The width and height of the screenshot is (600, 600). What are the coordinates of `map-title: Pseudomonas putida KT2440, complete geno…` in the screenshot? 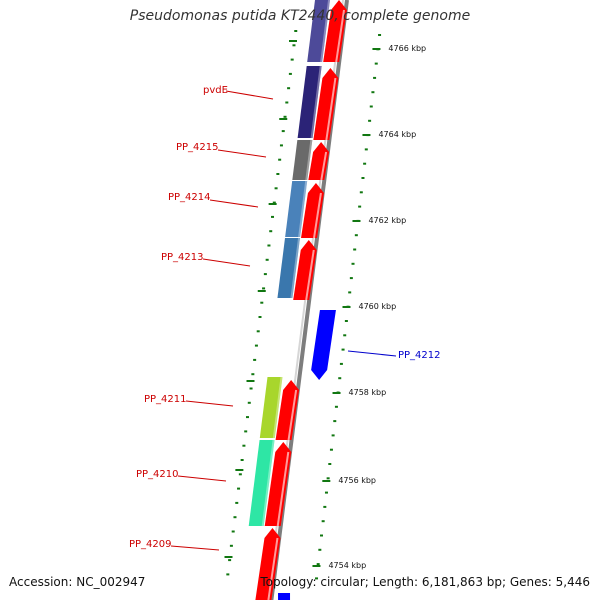 It's located at (300, 16).